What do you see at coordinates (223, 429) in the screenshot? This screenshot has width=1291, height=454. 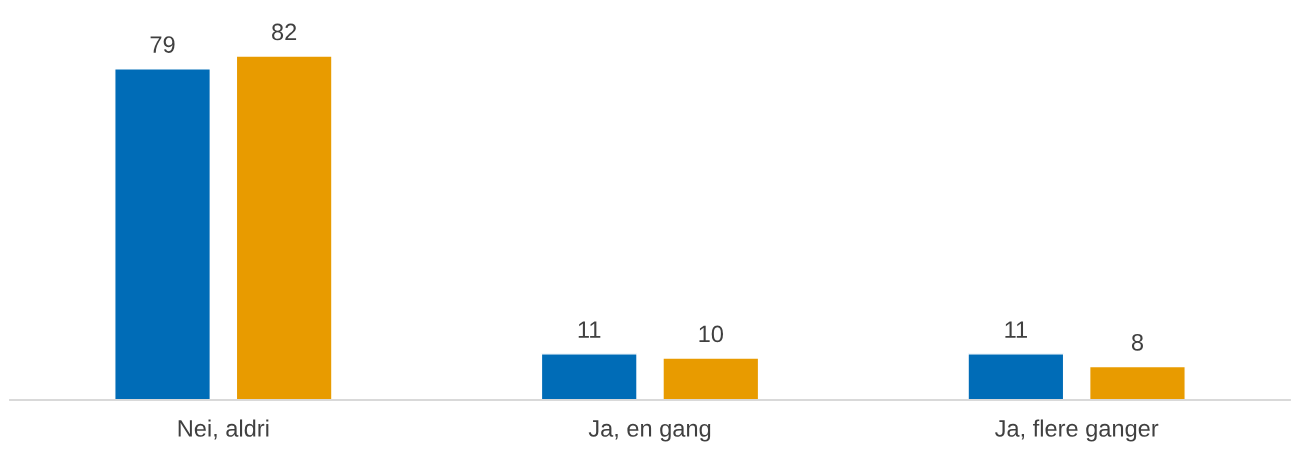 I see `x-tick-label: Nei, aldri` at bounding box center [223, 429].